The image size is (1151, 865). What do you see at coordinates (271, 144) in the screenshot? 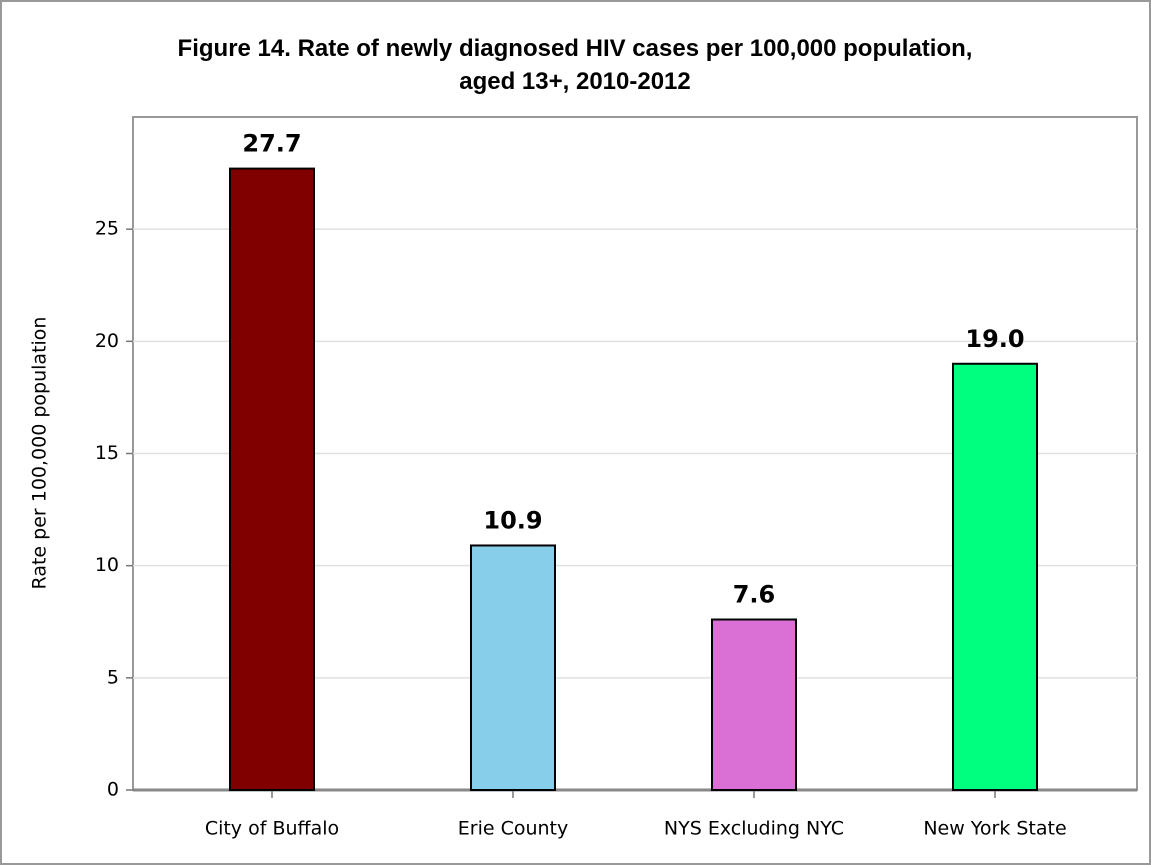
I see `value-label: 27.7` at bounding box center [271, 144].